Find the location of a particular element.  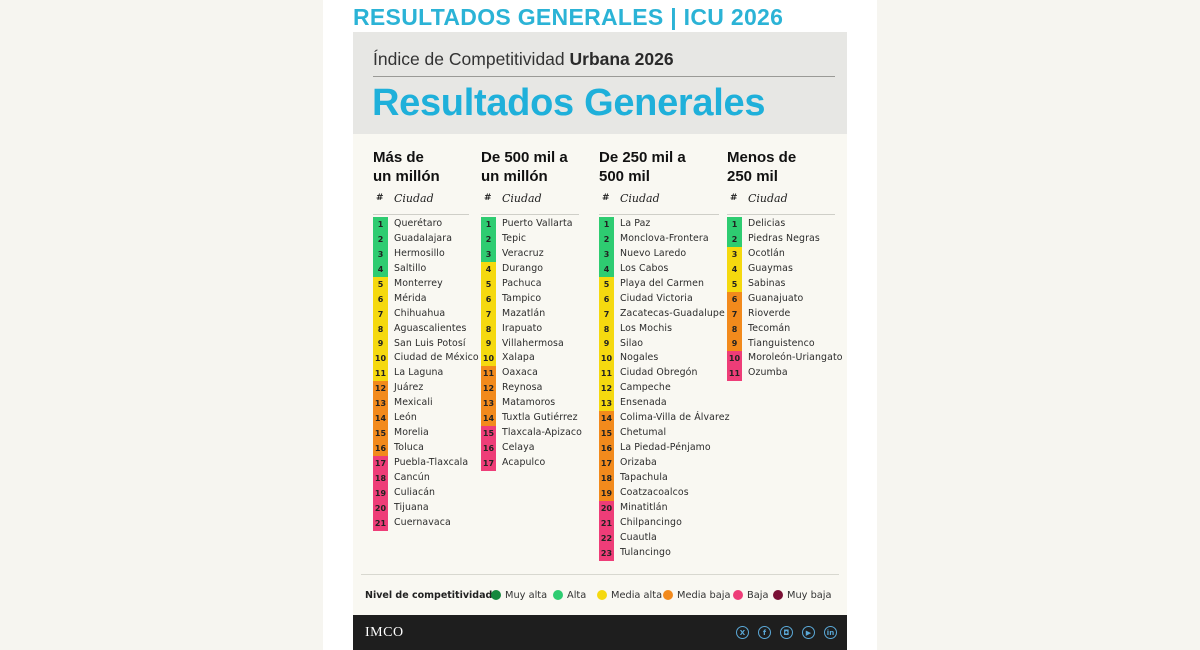

city-name: Tepic is located at coordinates (514, 238).